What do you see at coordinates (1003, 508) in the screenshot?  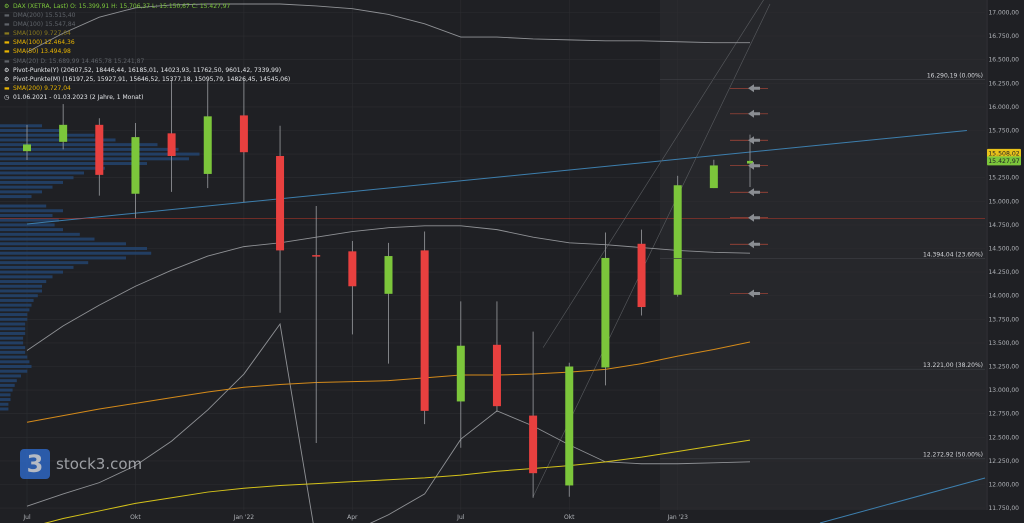 I see `y-tick-label: 11.750,00` at bounding box center [1003, 508].